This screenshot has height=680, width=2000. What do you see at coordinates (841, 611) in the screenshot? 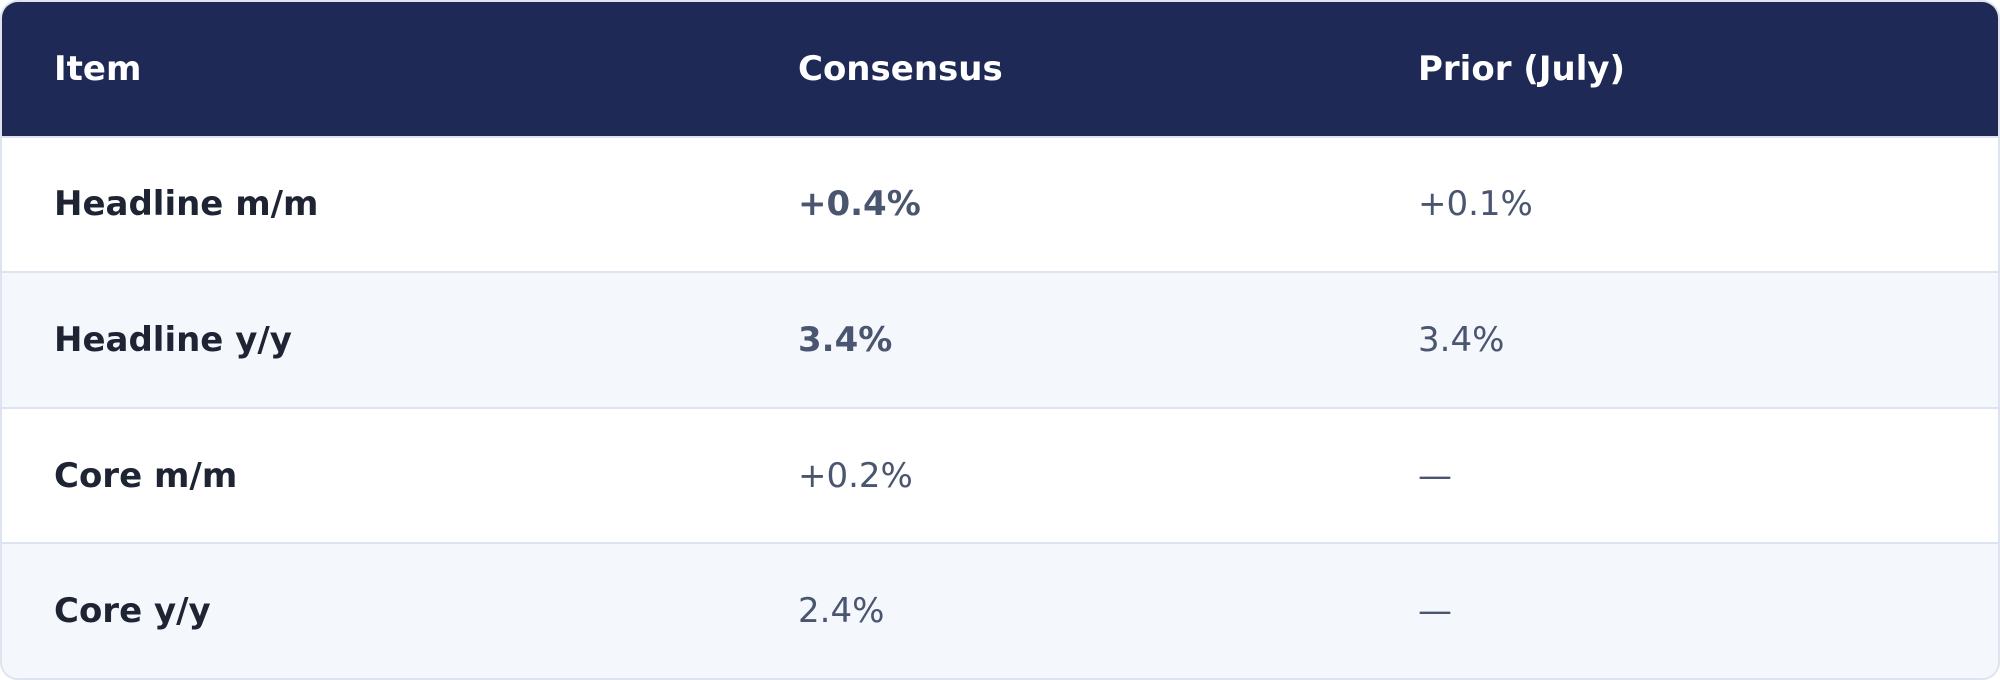
I see `table-cell: 2.4%` at bounding box center [841, 611].